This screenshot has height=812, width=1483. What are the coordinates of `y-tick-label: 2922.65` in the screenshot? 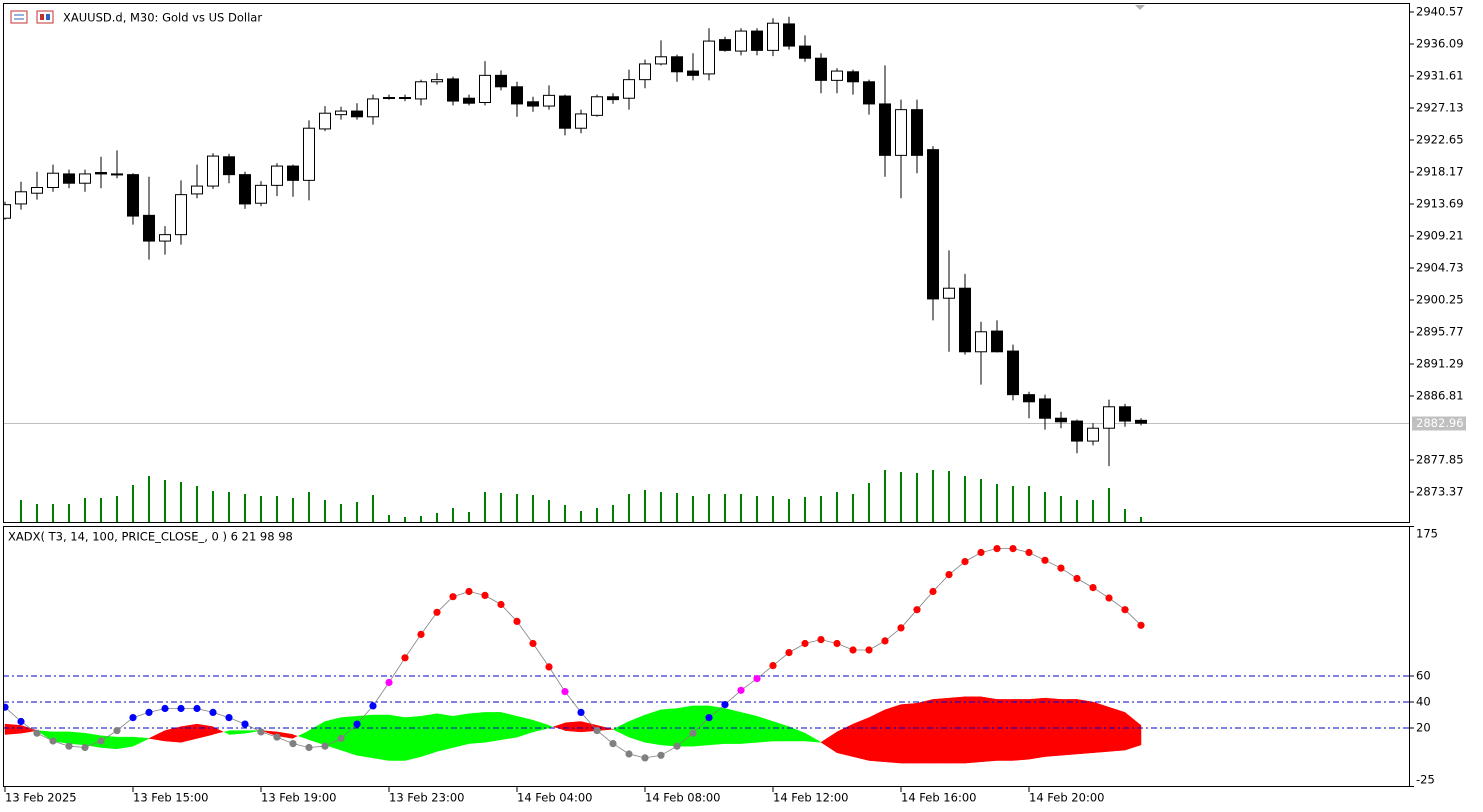 It's located at (1440, 140).